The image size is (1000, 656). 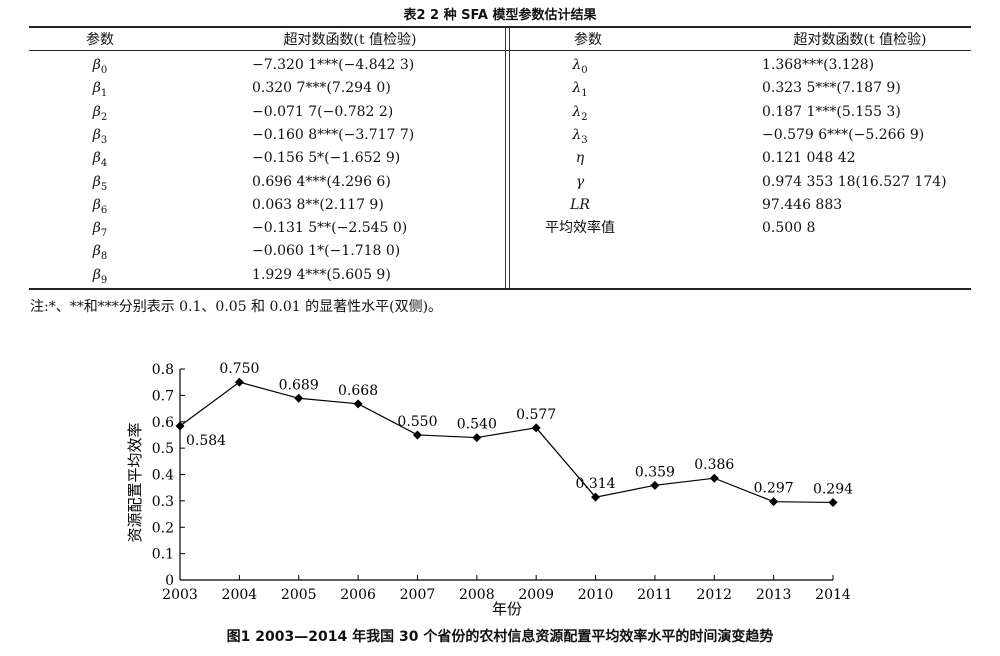 I want to click on param-symbol-subscript: 5, so click(x=104, y=187).